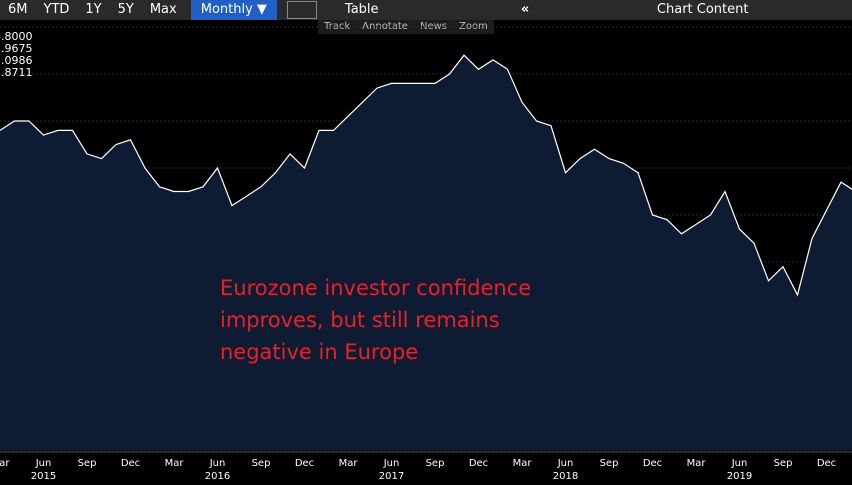 This screenshot has height=485, width=852. I want to click on chart-type-button, so click(301, 10).